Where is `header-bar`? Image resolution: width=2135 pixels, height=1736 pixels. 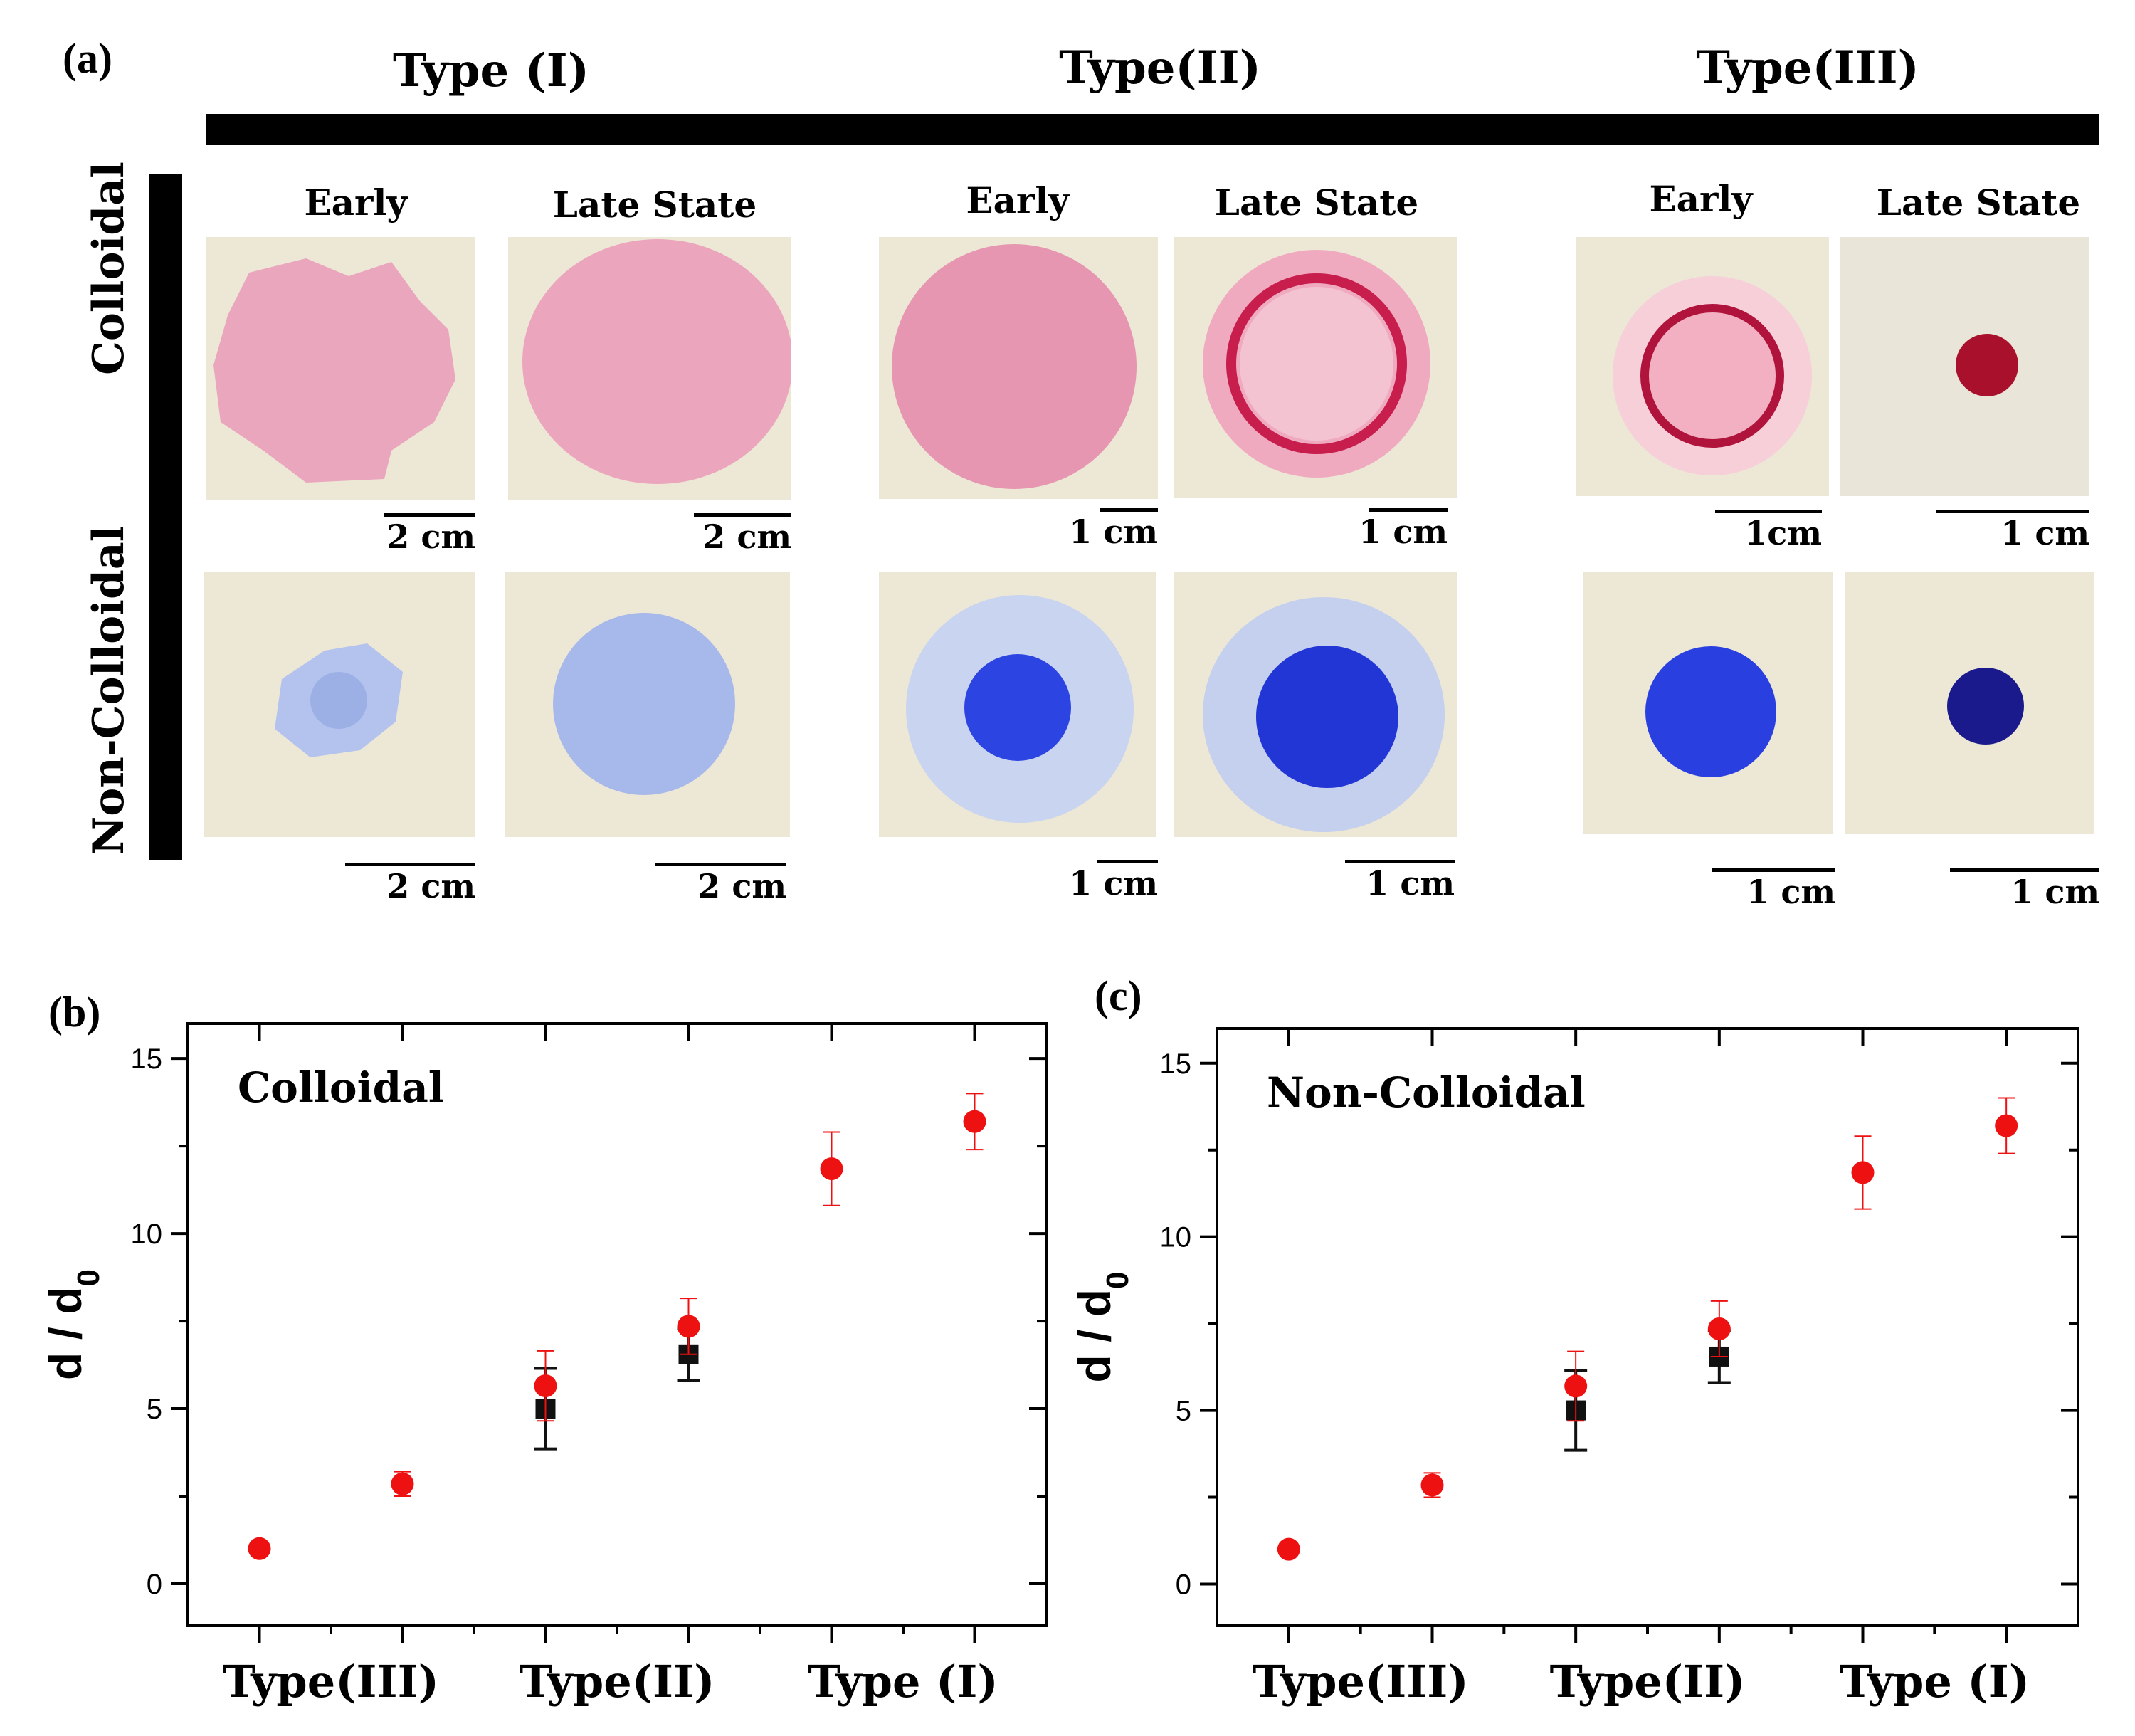
header-bar is located at coordinates (1152, 129).